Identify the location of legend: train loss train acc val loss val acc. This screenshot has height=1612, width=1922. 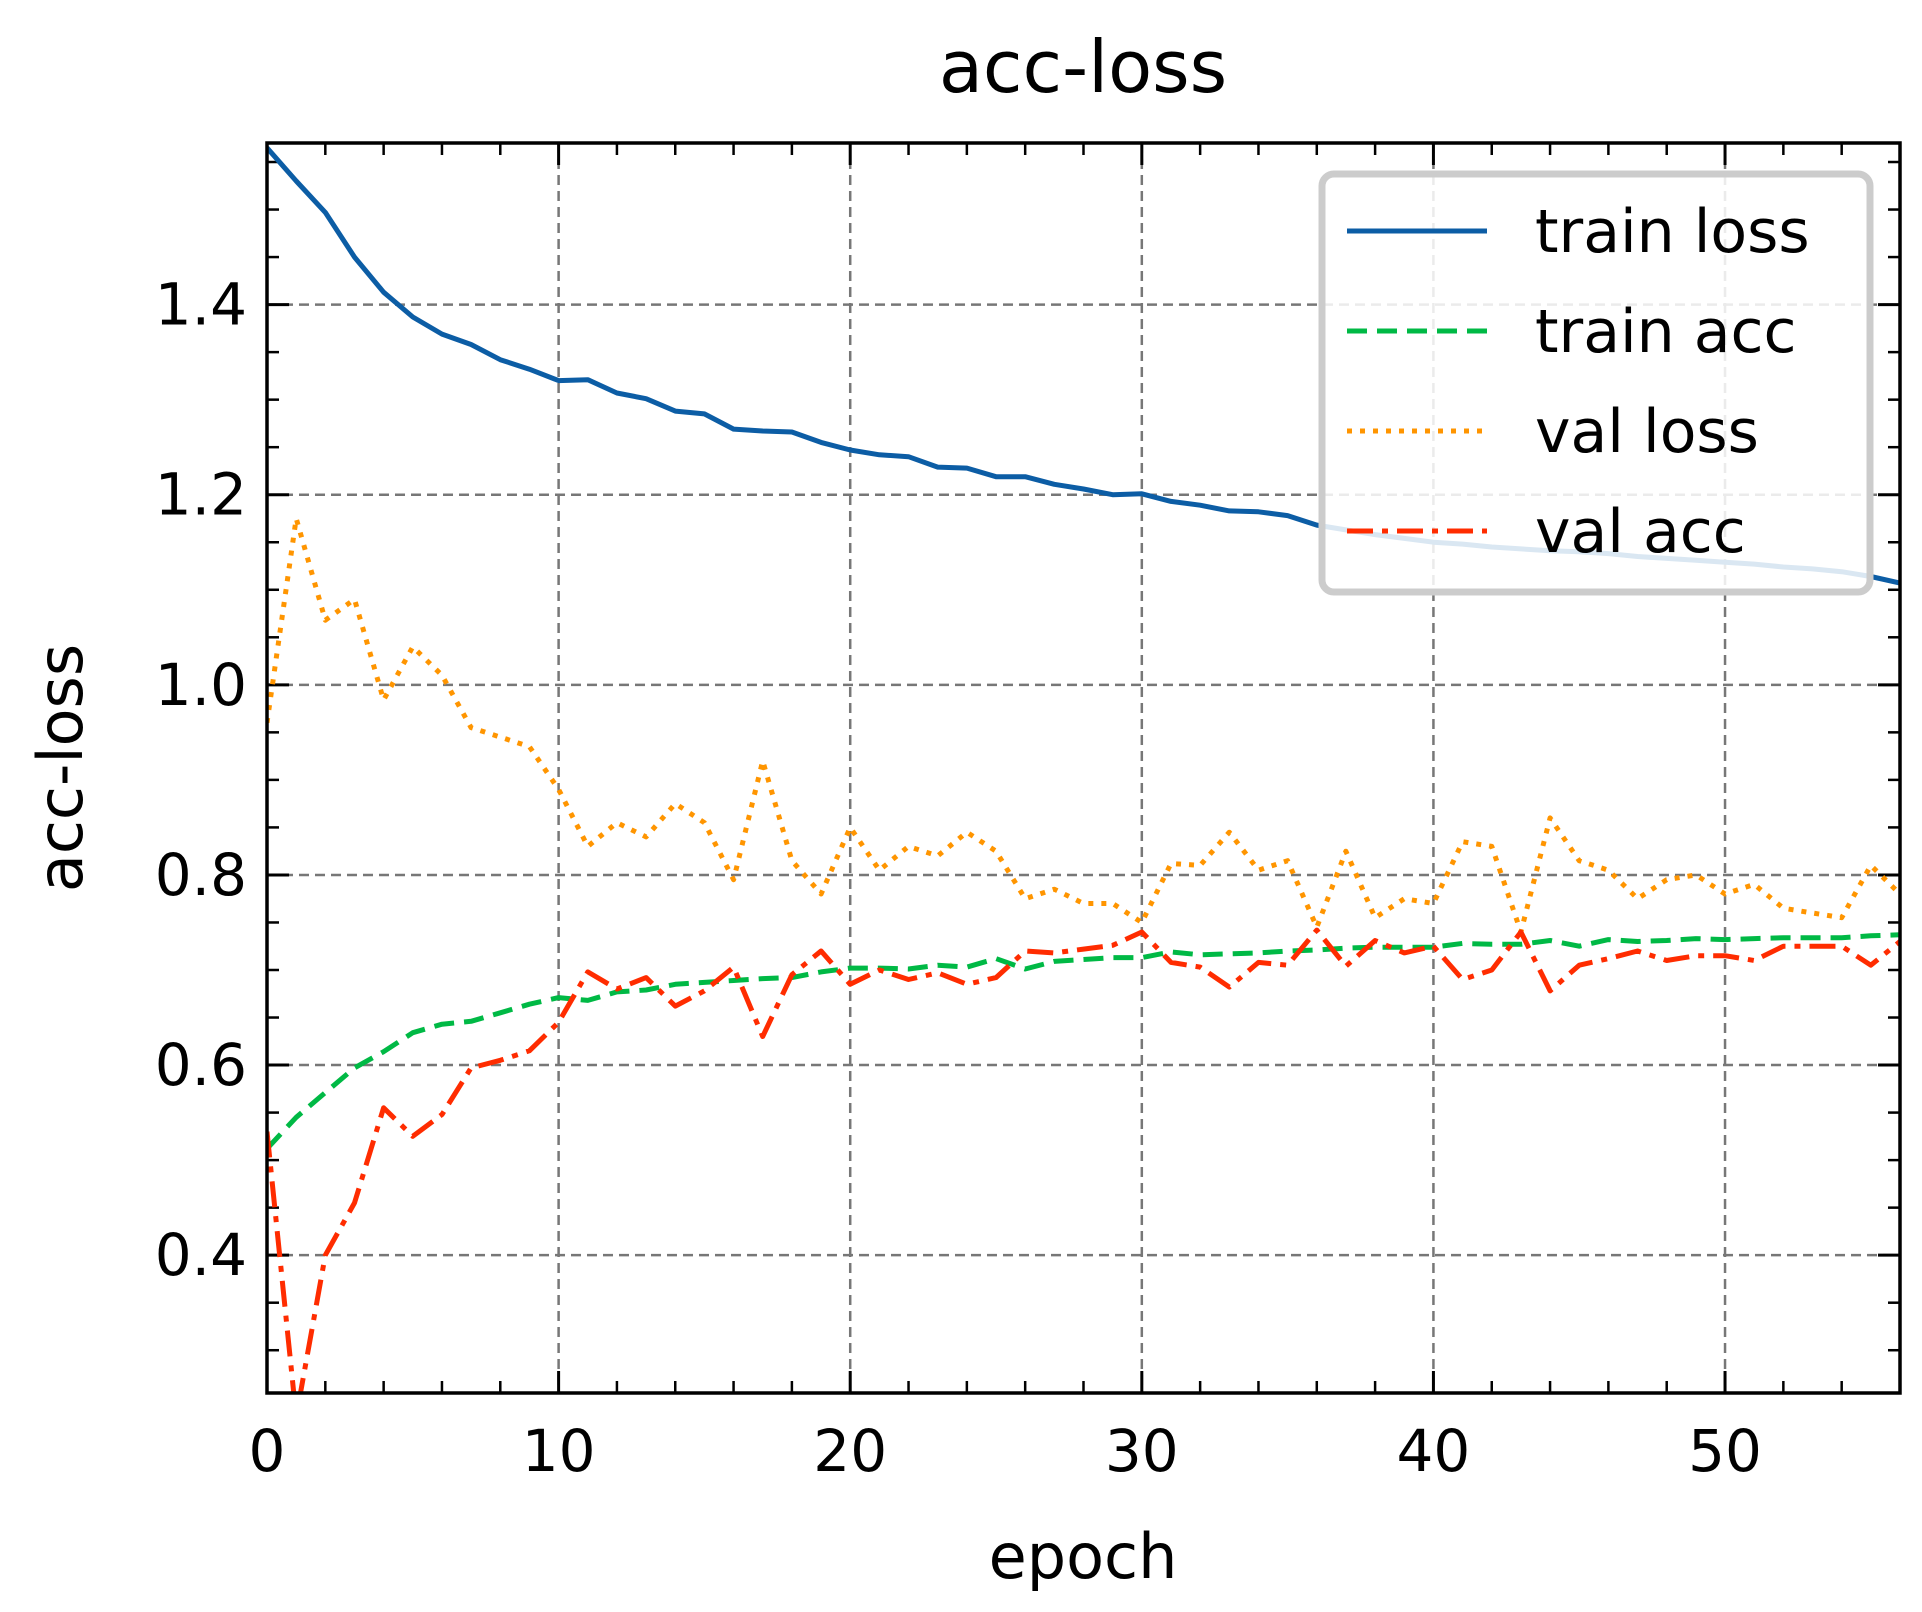
(1596, 383).